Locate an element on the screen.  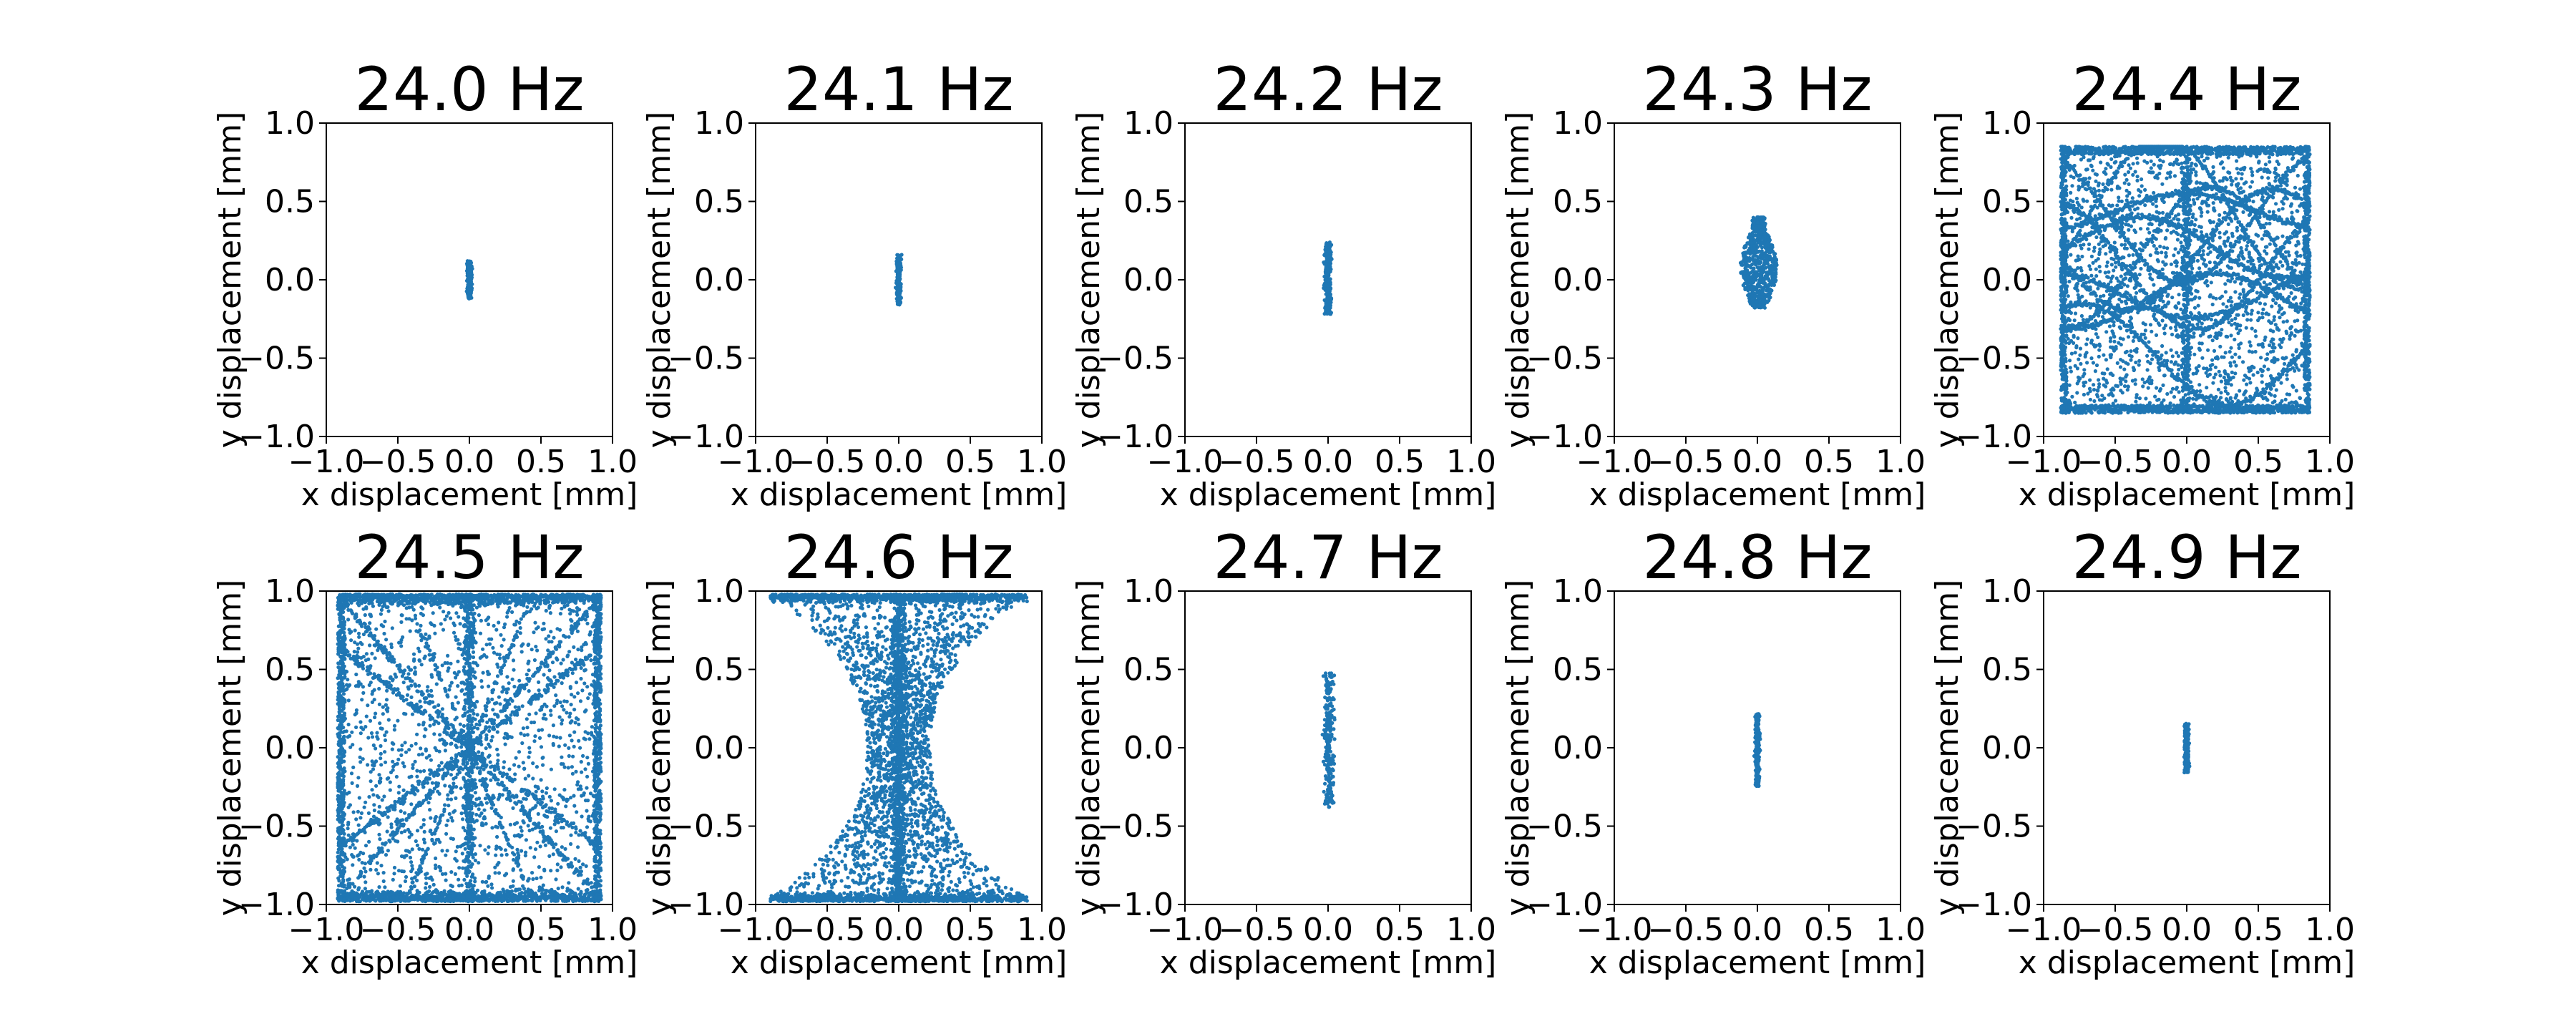
subplot-title: 24.3 Hz is located at coordinates (1758, 89).